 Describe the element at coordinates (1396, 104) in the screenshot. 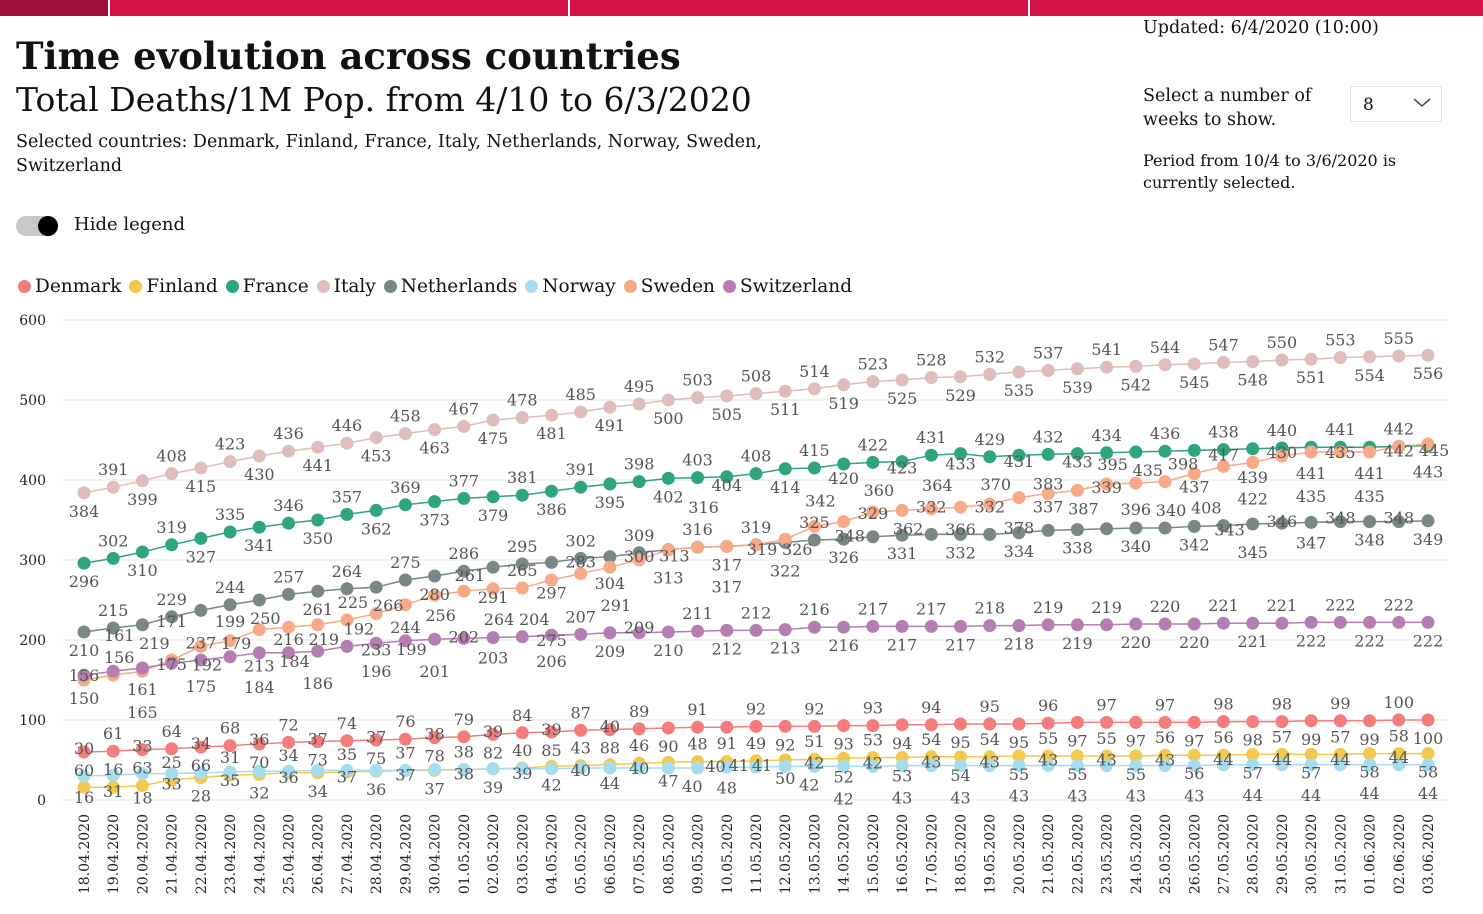

I see `weeks-dropdown: 8` at that location.